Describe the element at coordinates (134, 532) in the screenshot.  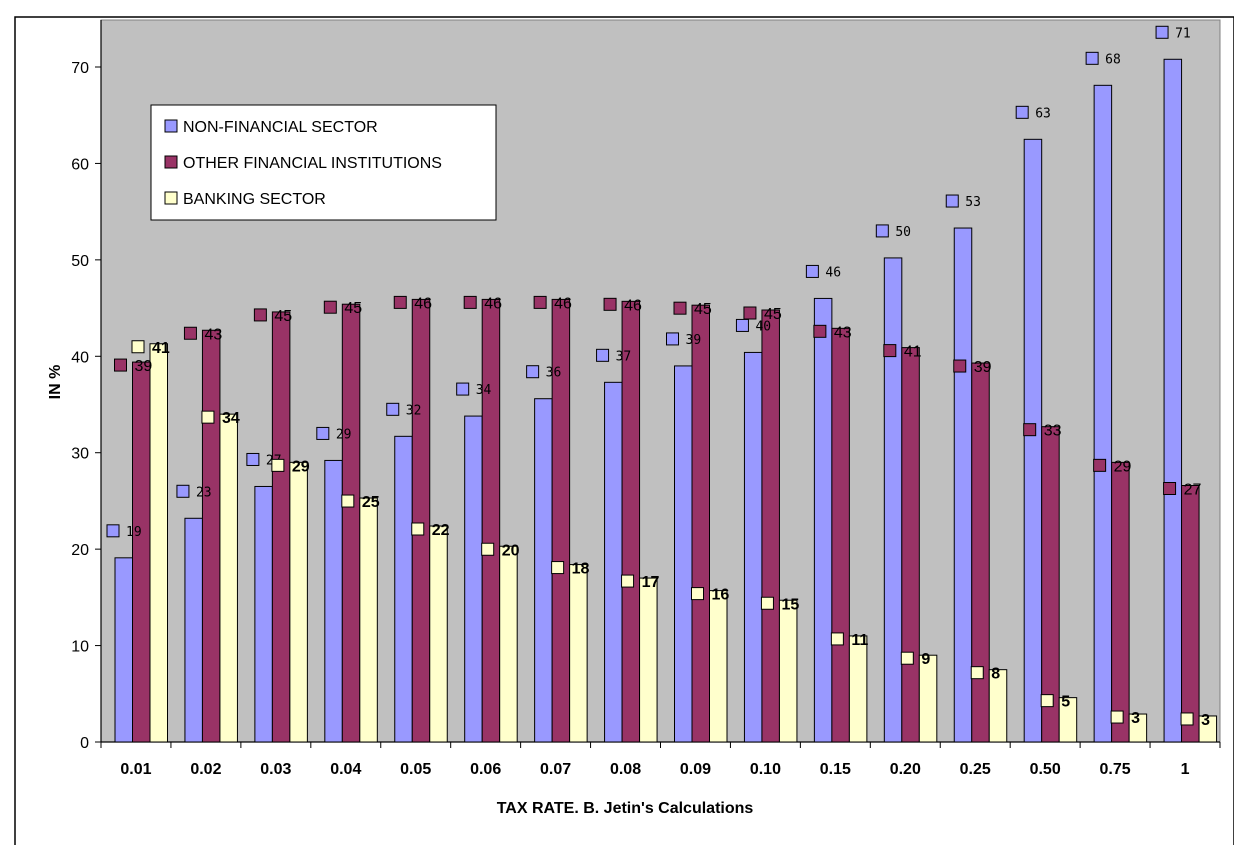
I see `data-label: 19` at that location.